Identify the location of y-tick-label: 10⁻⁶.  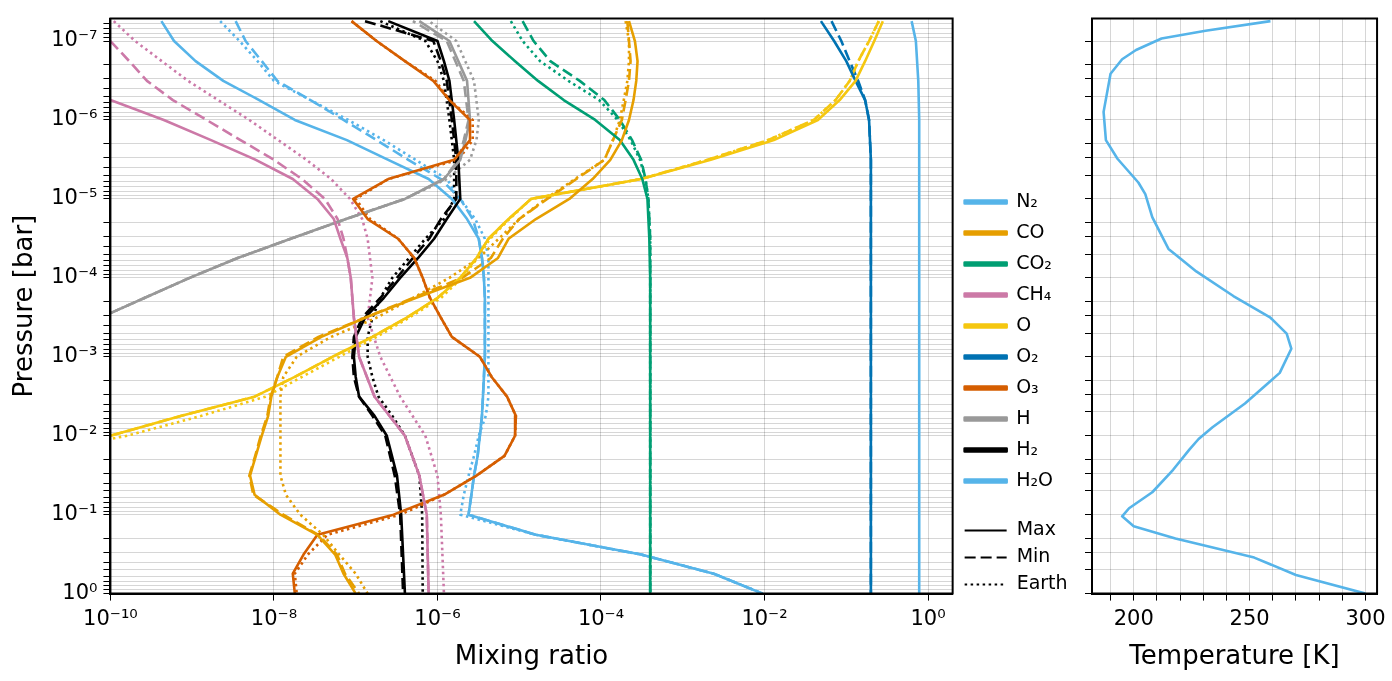
(74, 118).